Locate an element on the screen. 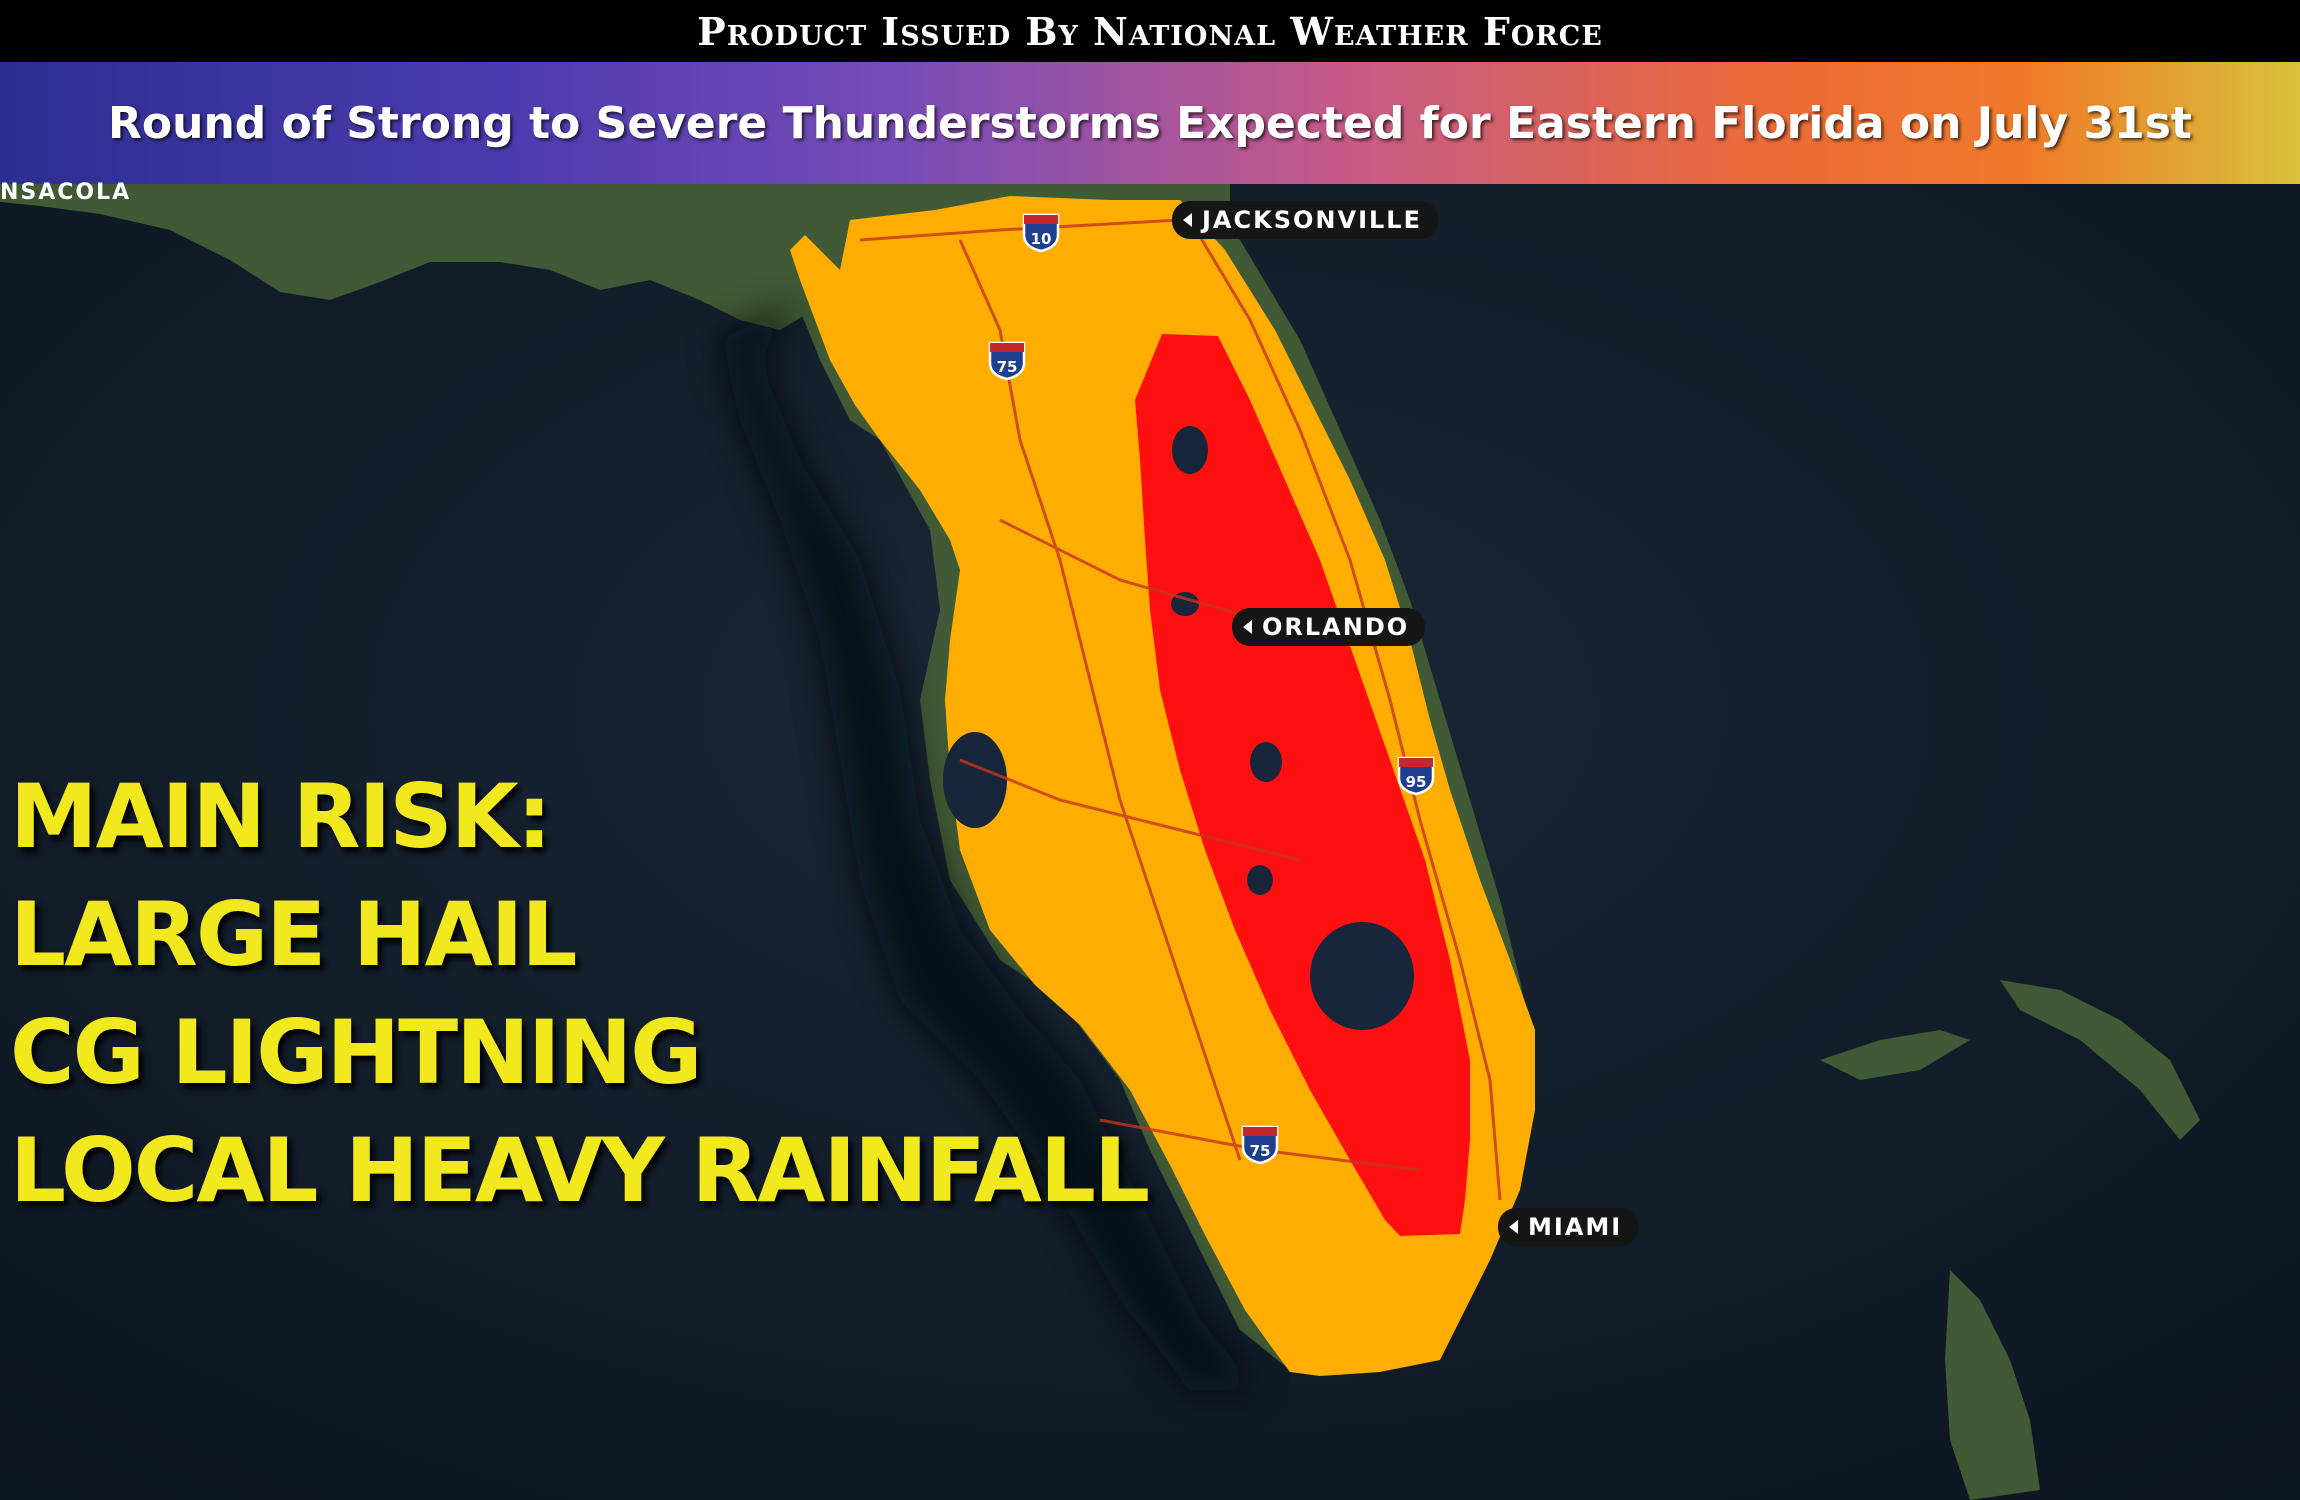 This screenshot has width=2300, height=1500. issuer-banner: Product Issued By National Weather Force is located at coordinates (1150, 31).